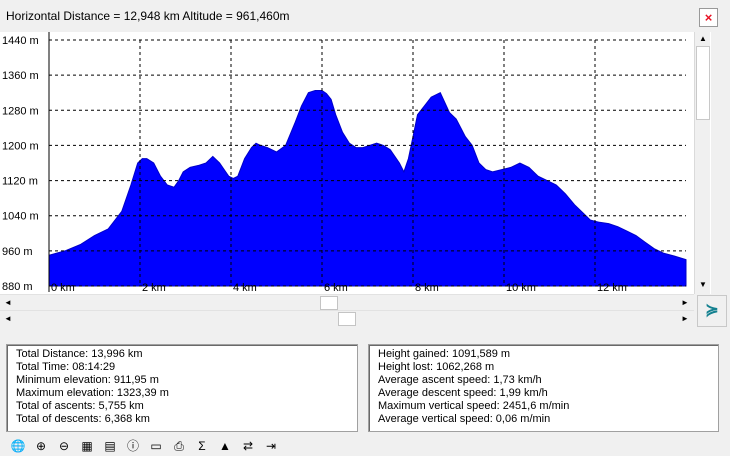 The height and width of the screenshot is (456, 730). What do you see at coordinates (612, 288) in the screenshot?
I see `x-tick-label: 12 km` at bounding box center [612, 288].